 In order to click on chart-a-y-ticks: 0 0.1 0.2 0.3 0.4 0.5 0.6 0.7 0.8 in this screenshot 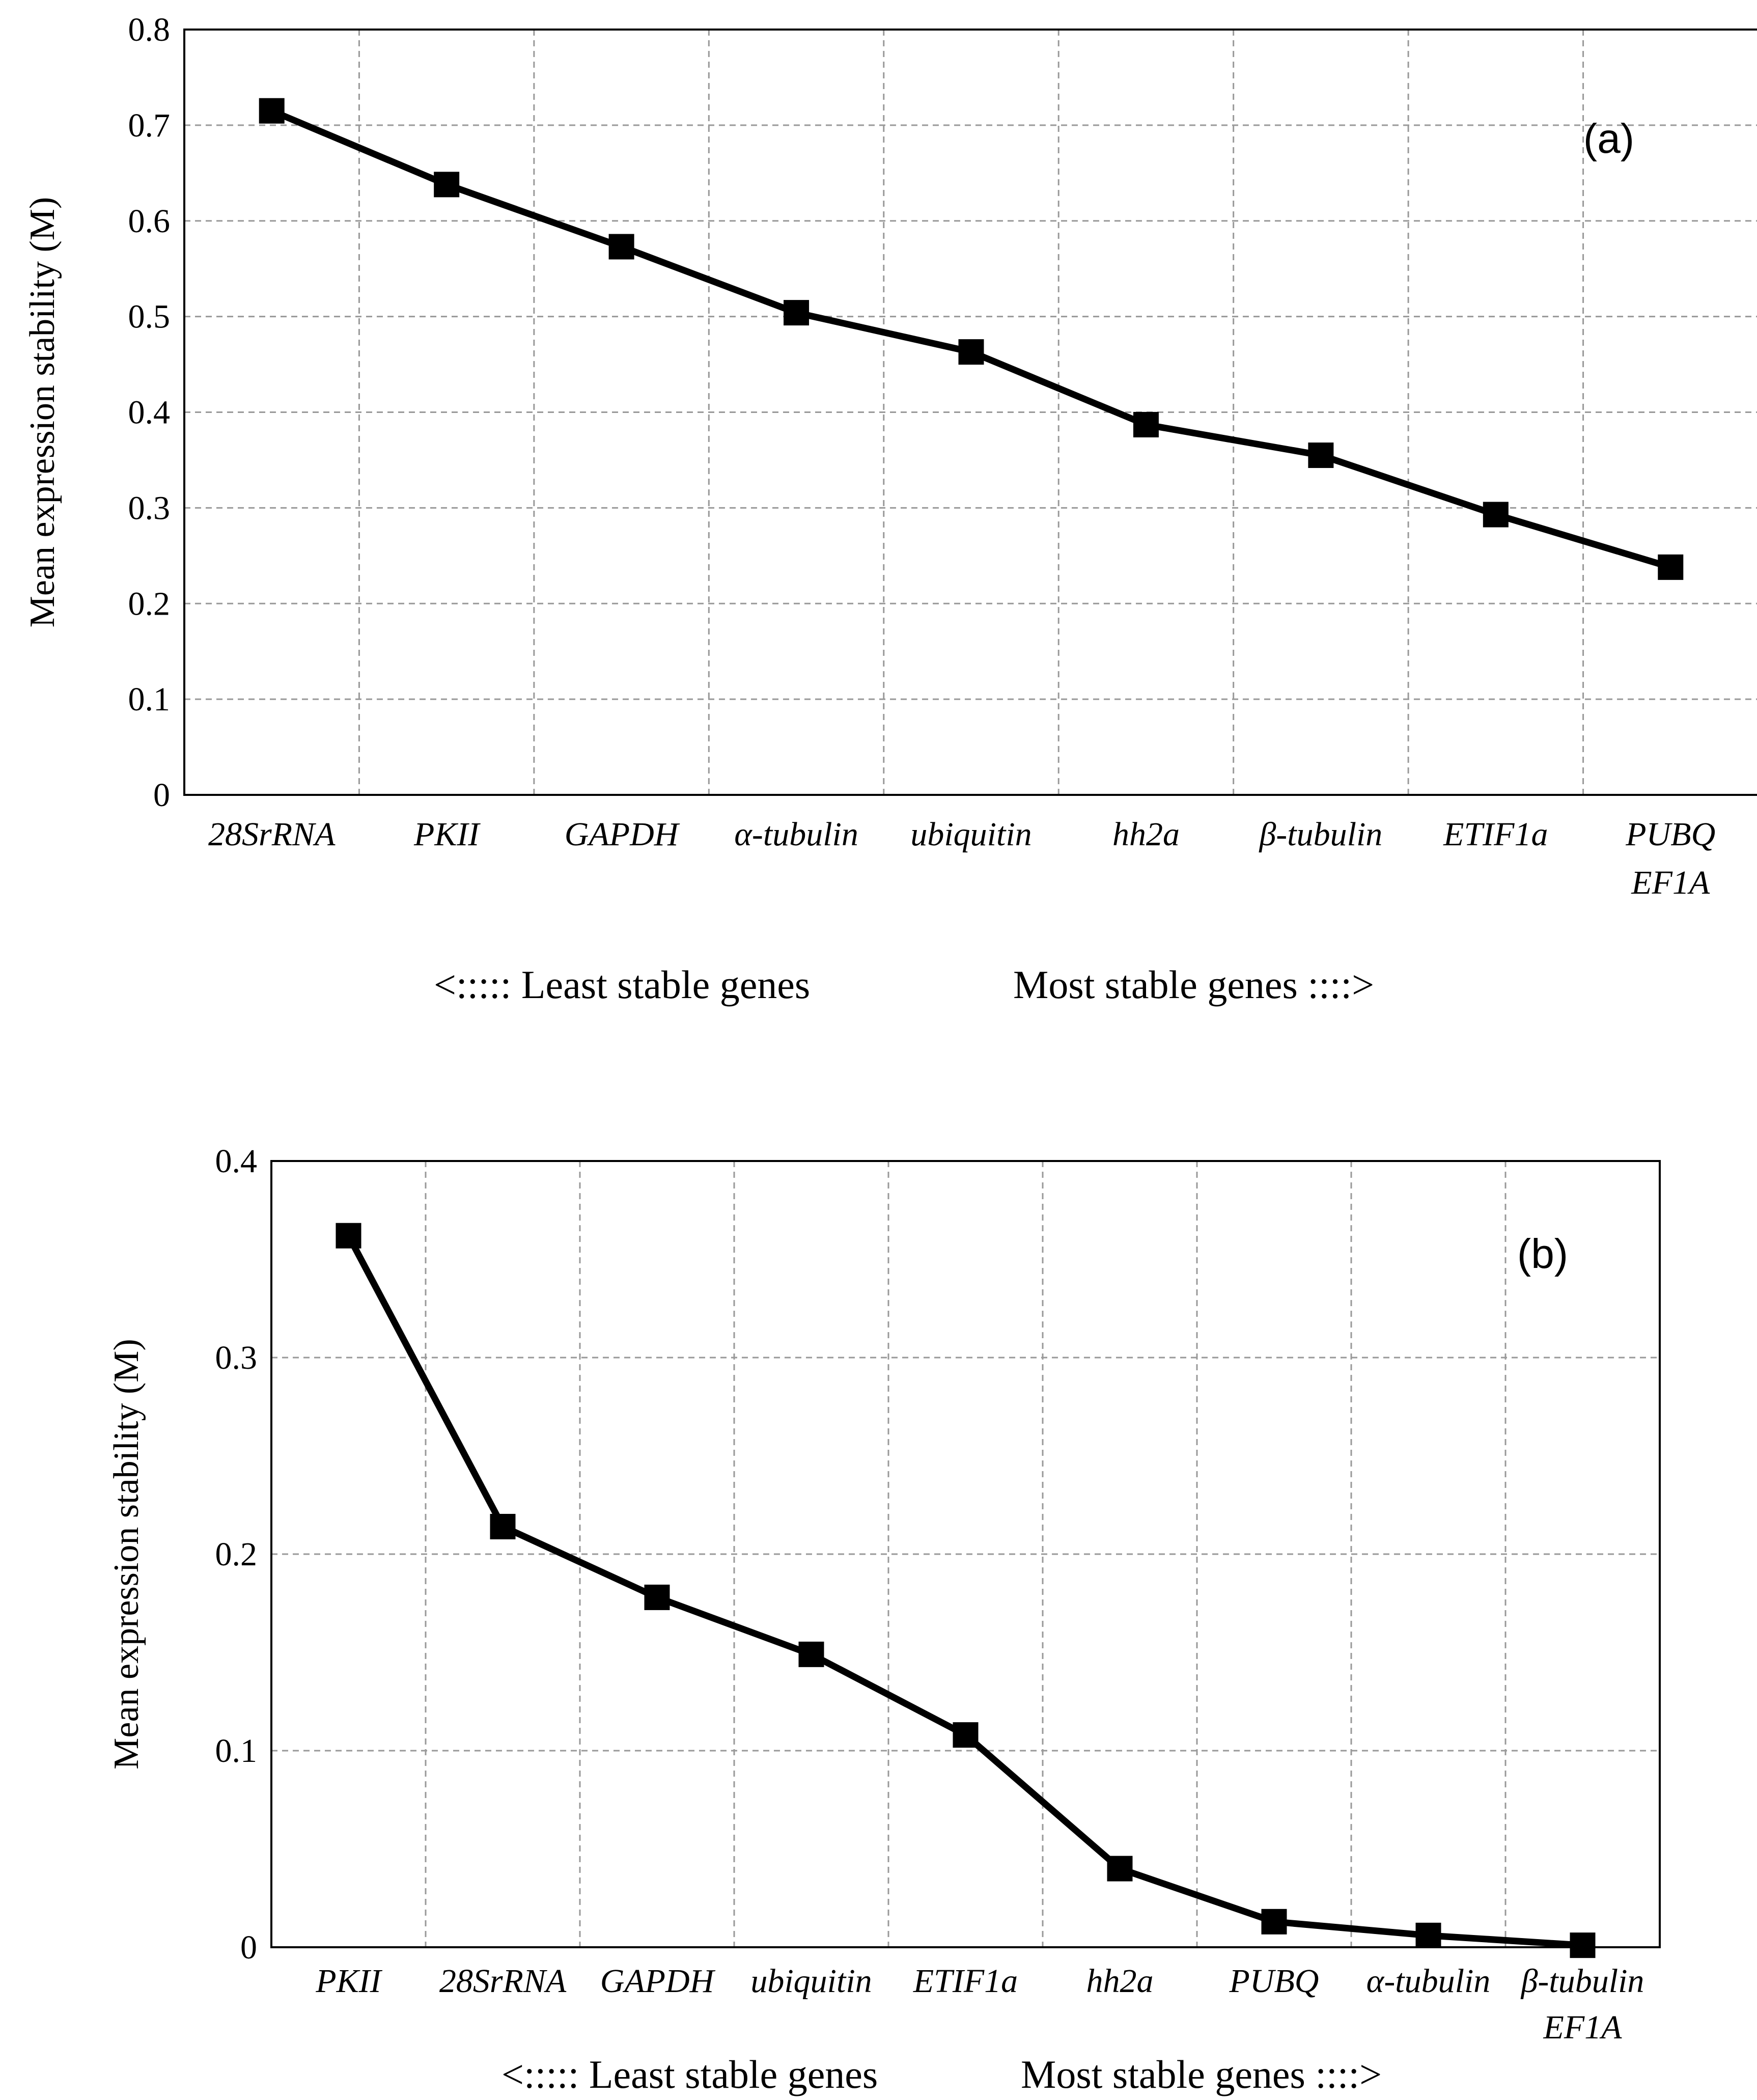, I will do `click(149, 412)`.